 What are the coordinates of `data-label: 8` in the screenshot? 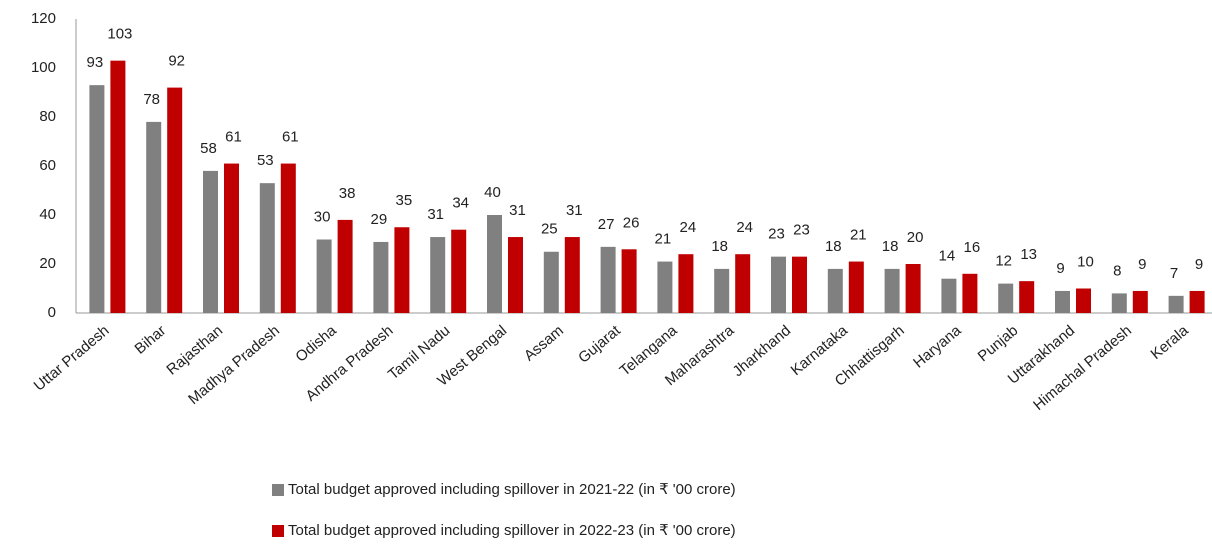 It's located at (1117, 270).